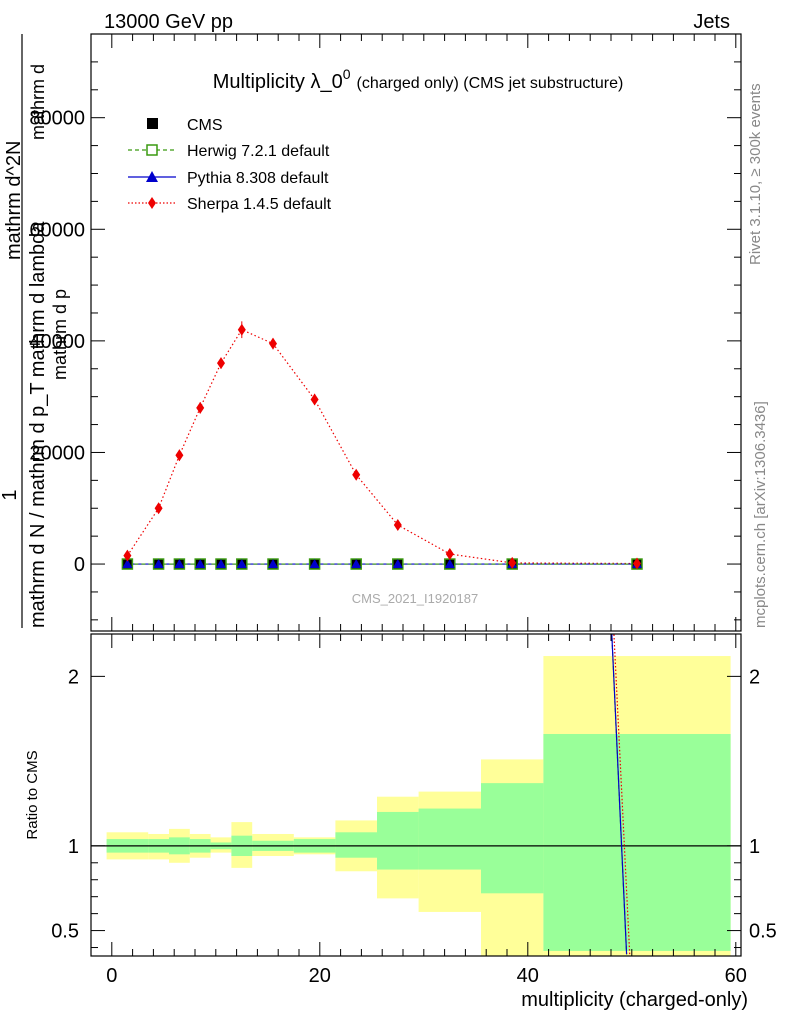 This screenshot has width=786, height=1024. Describe the element at coordinates (760, 514) in the screenshot. I see `mcplots-label: mcplots.cern.ch [arXiv:1306.3436]` at that location.